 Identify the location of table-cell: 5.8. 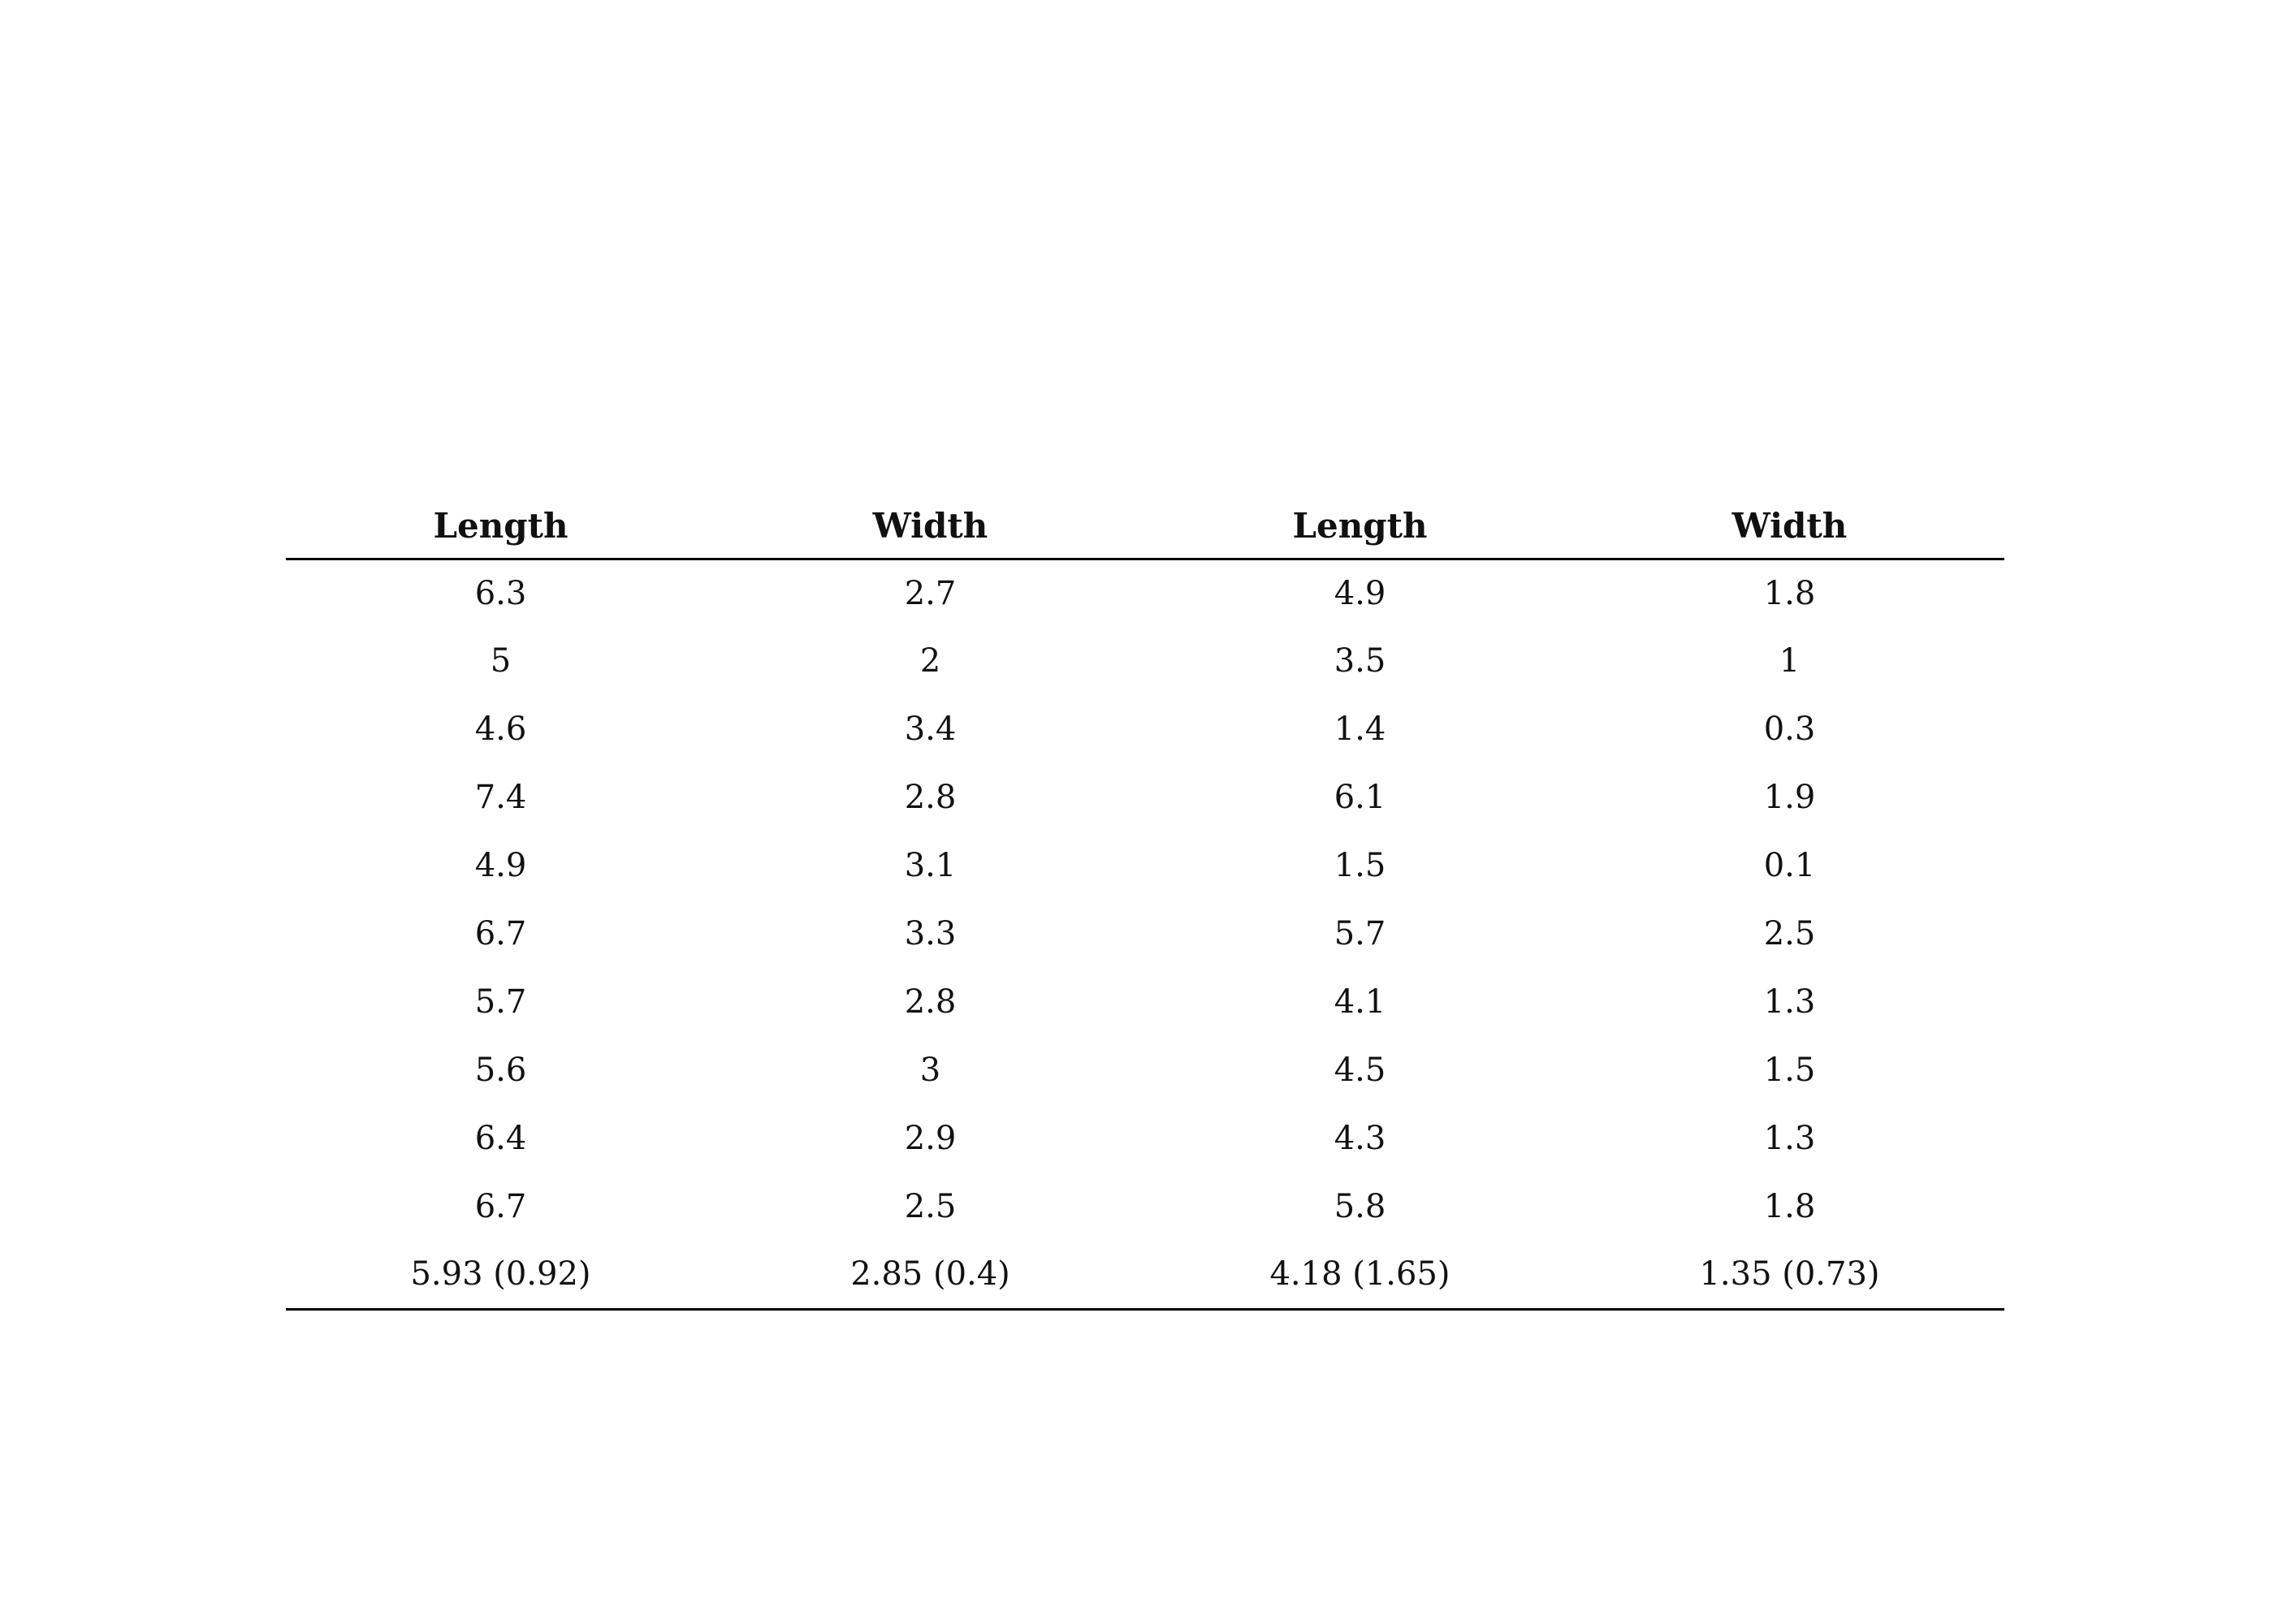
(1360, 1207).